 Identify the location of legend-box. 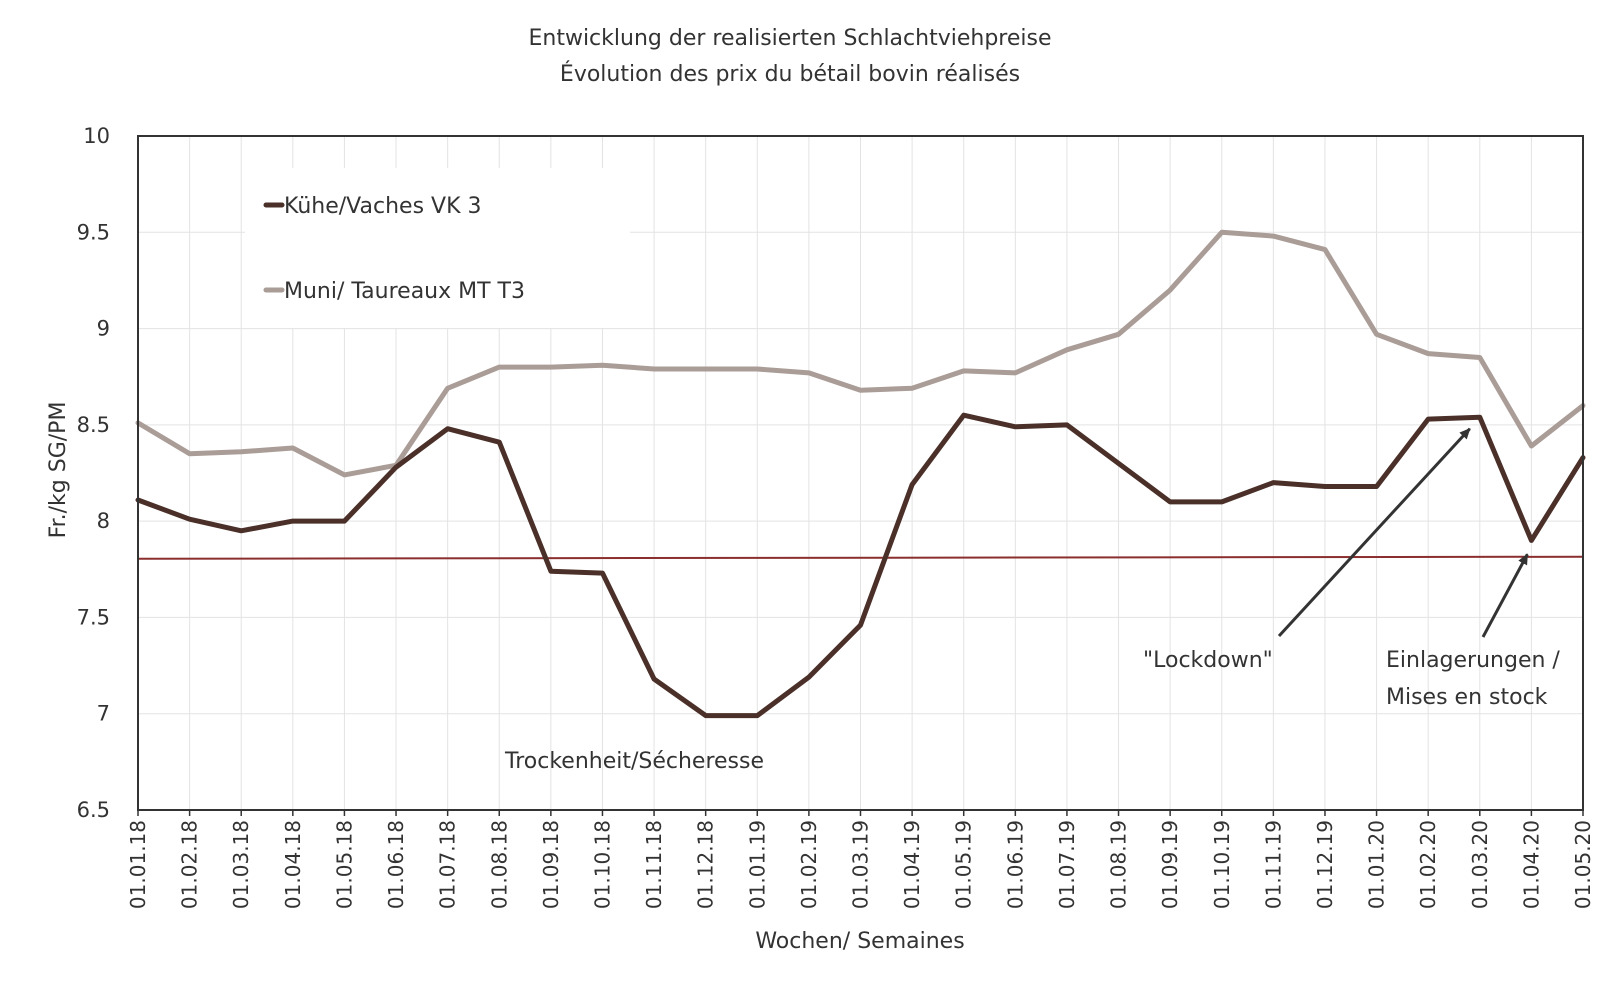
(437, 248).